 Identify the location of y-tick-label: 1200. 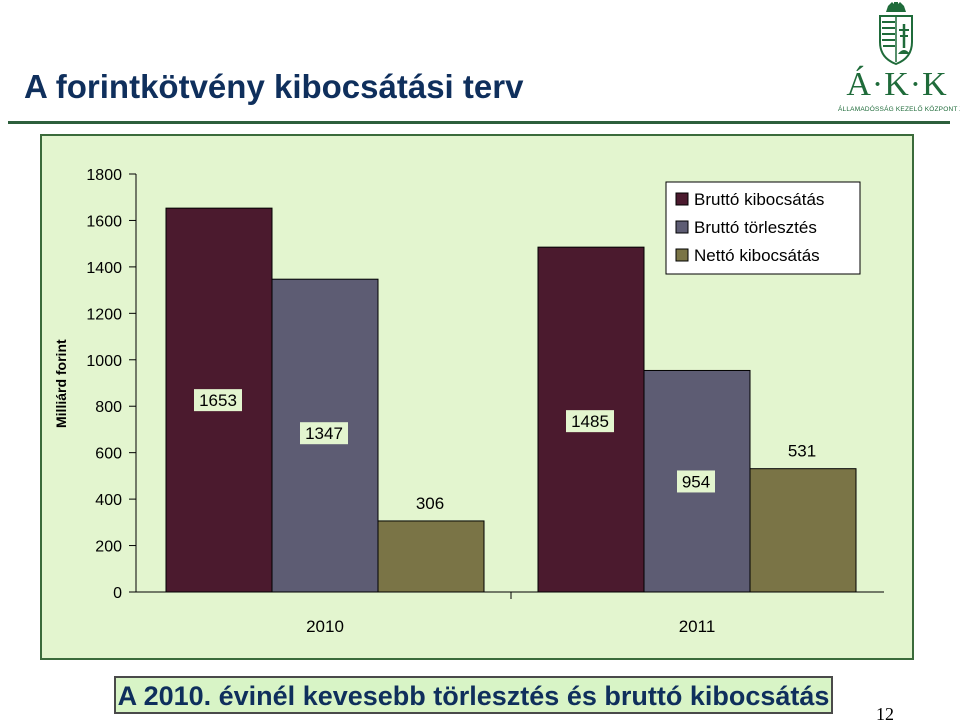
(104, 314).